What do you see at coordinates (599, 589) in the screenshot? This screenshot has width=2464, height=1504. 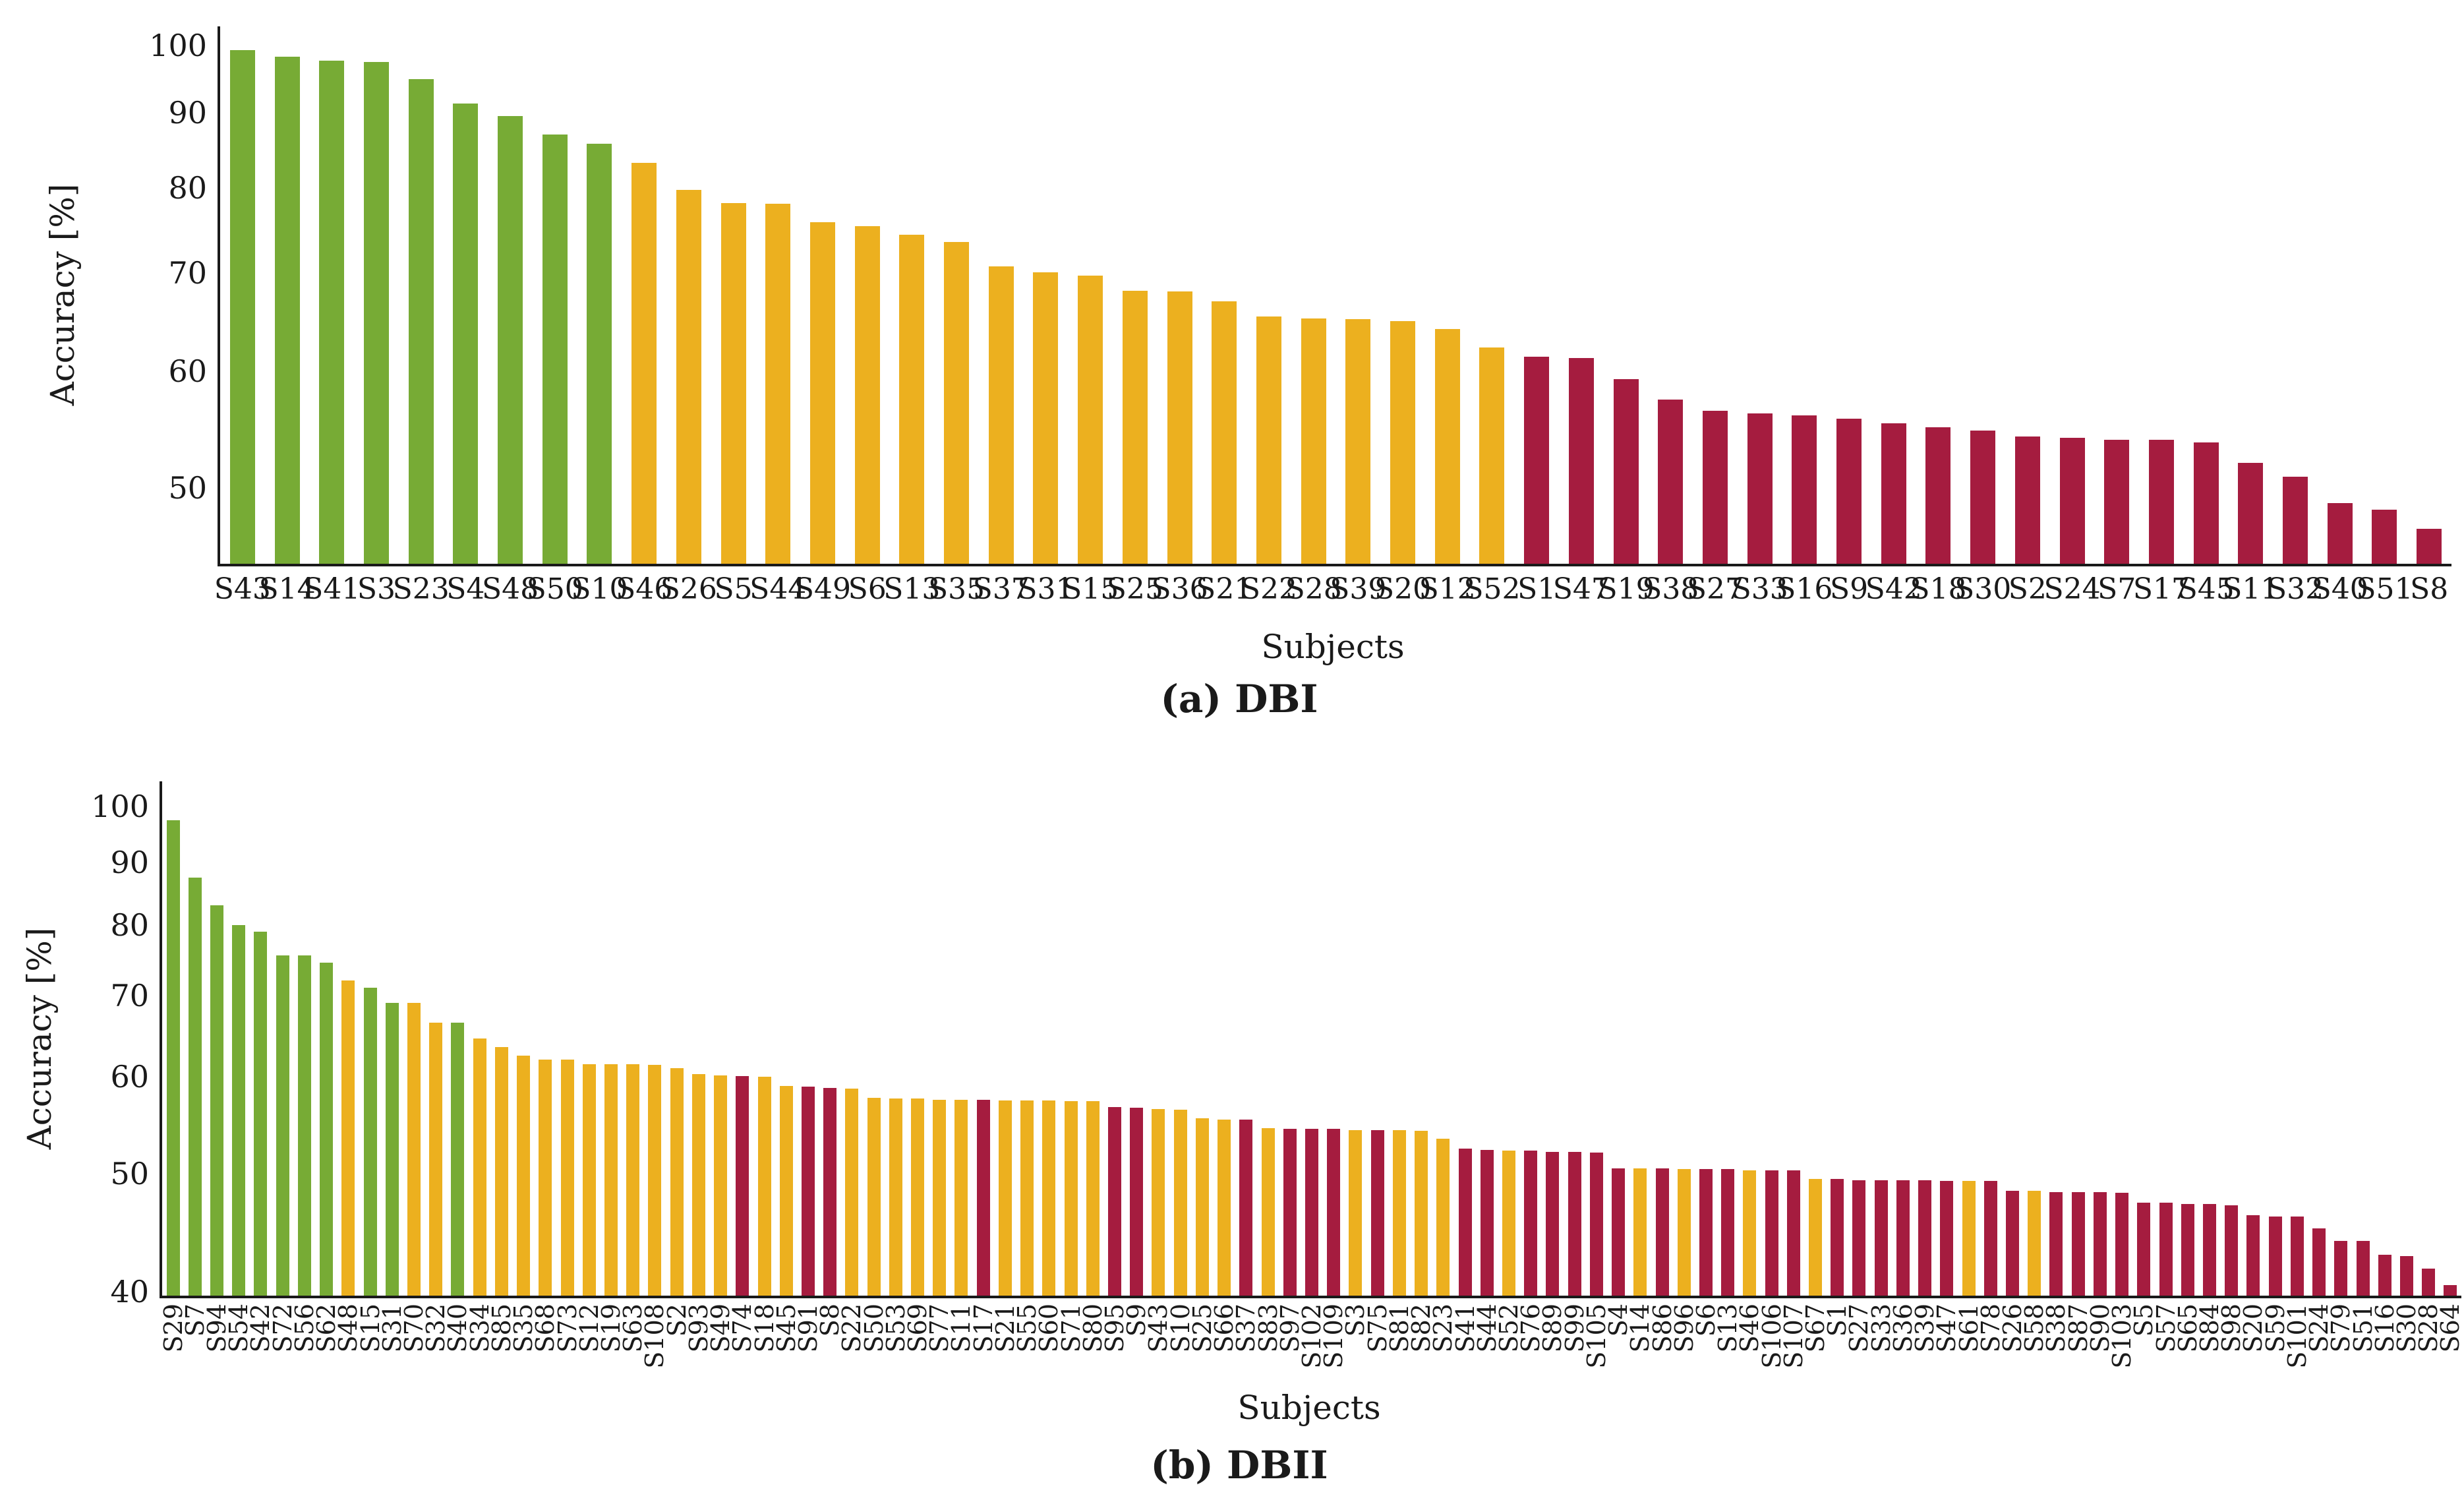 I see `x-tick-label-S10: S10` at bounding box center [599, 589].